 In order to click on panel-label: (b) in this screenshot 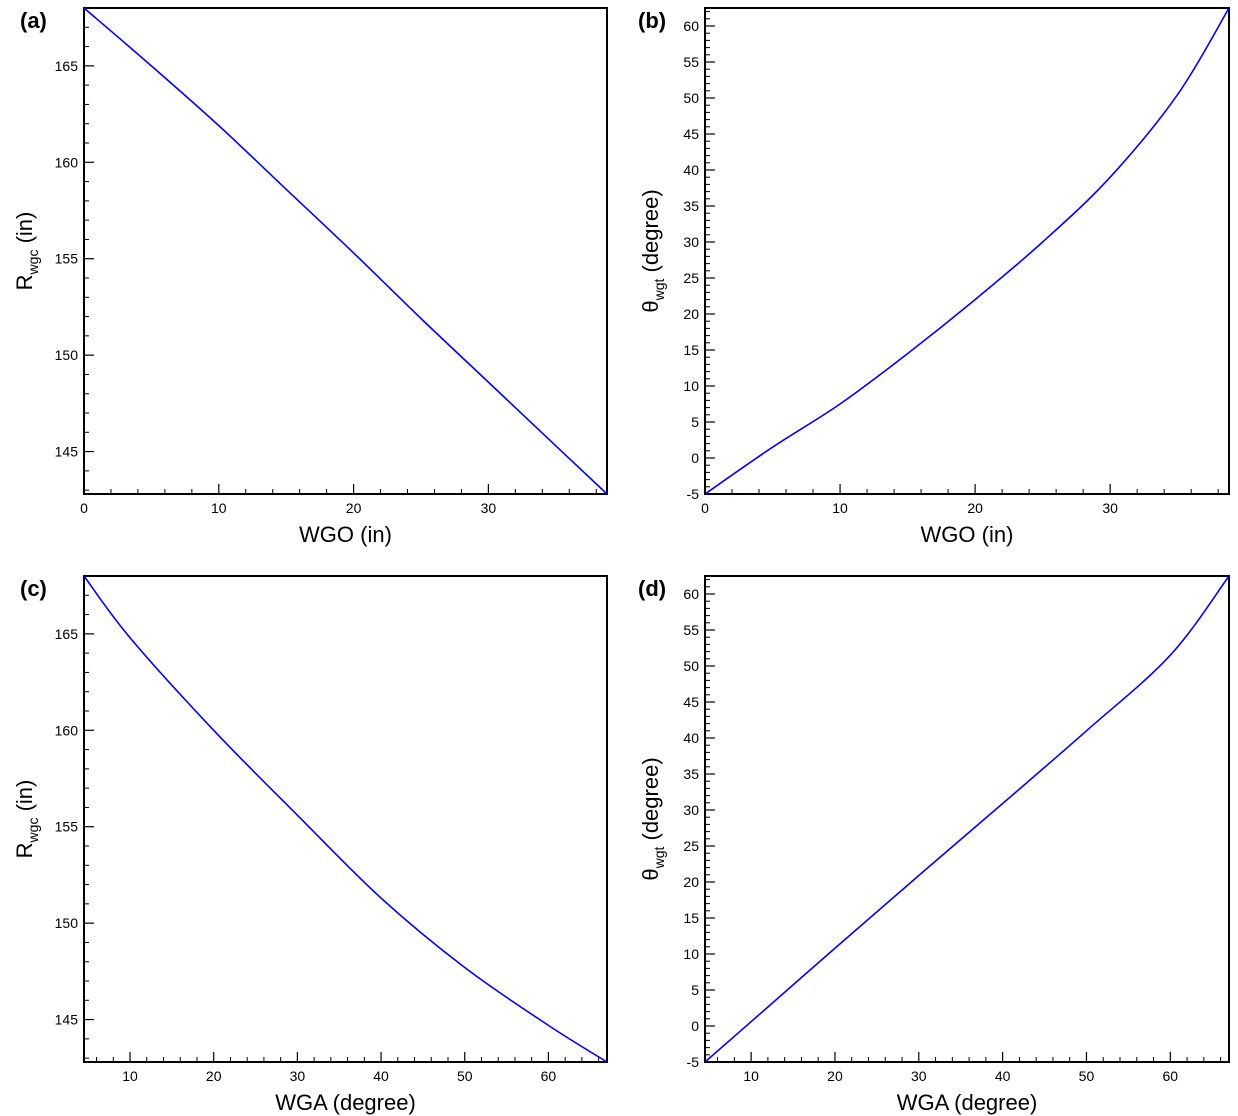, I will do `click(652, 20)`.